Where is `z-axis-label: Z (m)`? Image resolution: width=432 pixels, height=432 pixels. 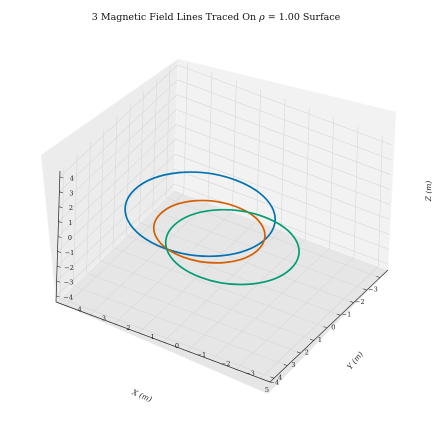 z-axis-label: Z (m) is located at coordinates (428, 192).